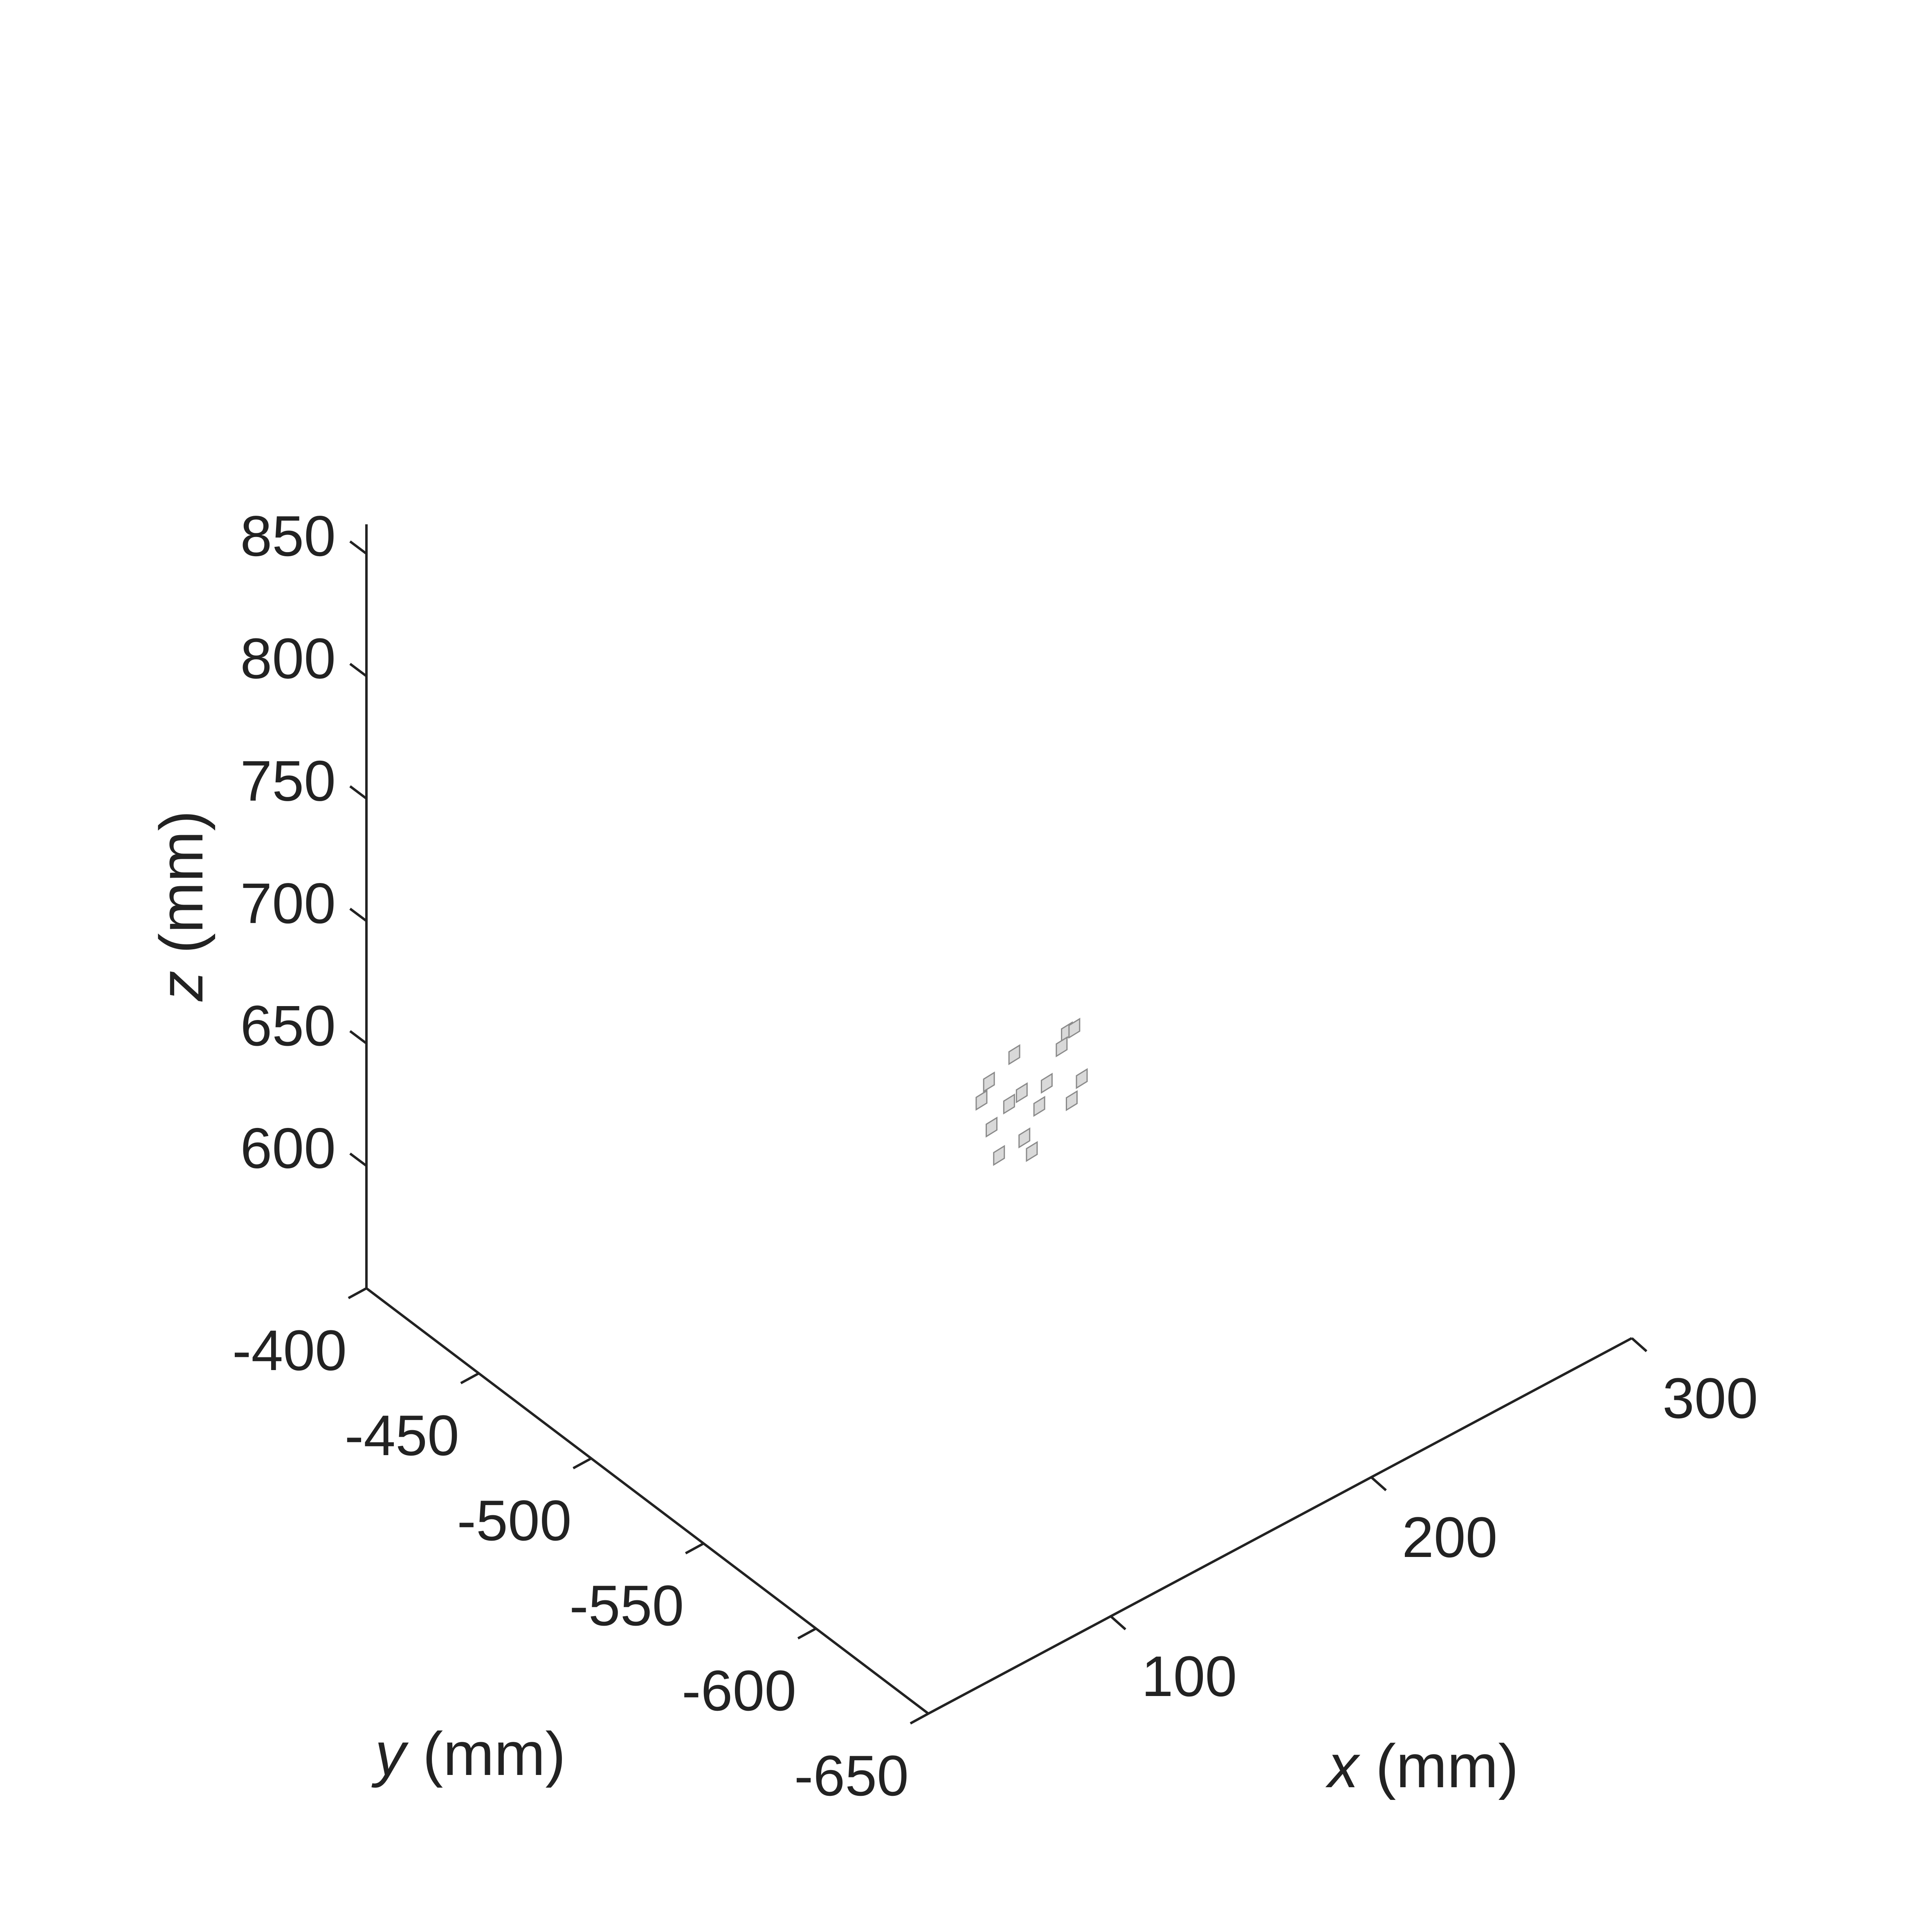  I want to click on x-axis-title: x (mm), so click(1422, 1766).